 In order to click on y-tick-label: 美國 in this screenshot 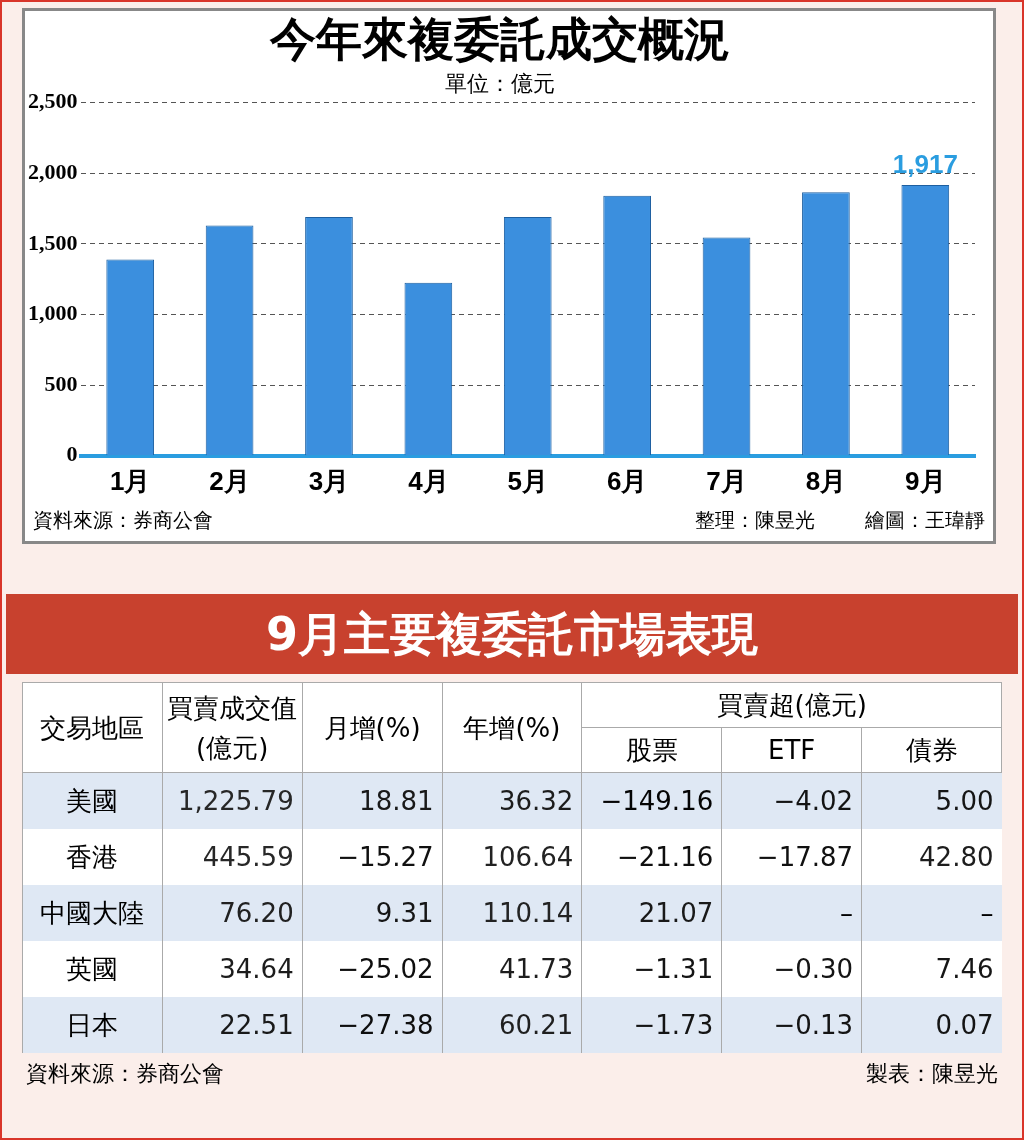, I will do `click(92, 800)`.